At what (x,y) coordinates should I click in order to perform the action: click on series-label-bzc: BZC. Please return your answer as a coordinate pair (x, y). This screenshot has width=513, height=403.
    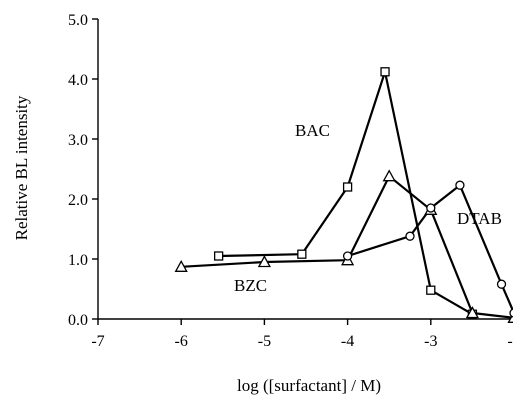
    Looking at the image, I should click on (250, 285).